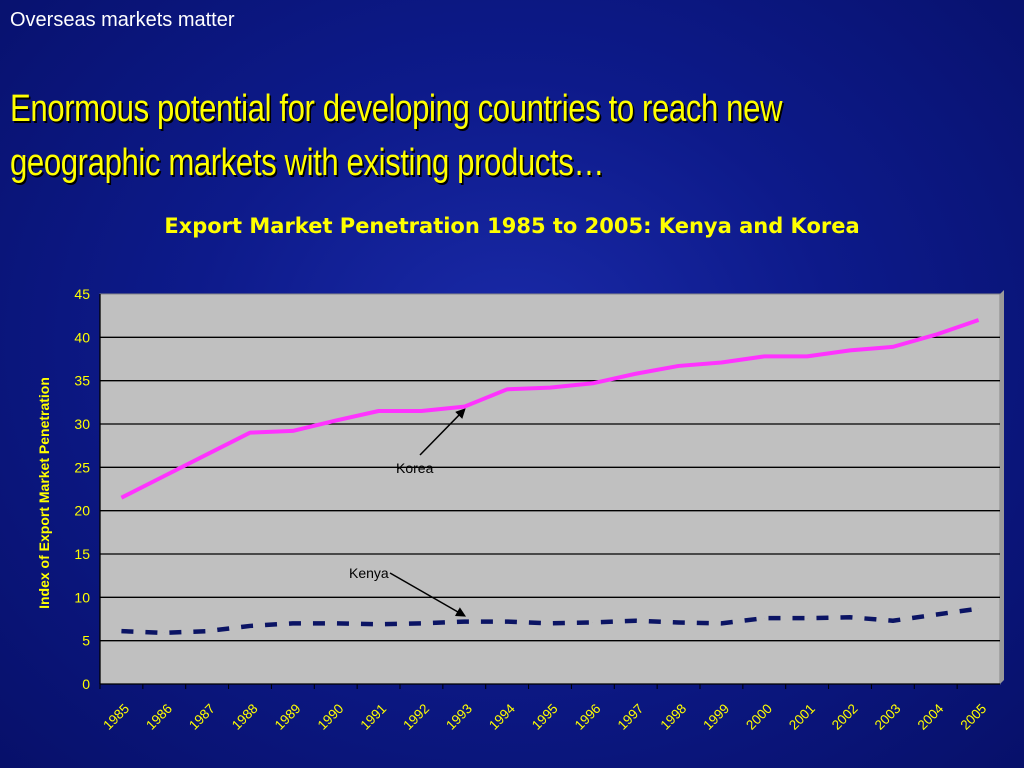 This screenshot has height=768, width=1024. I want to click on y-tick-label: 5, so click(86, 641).